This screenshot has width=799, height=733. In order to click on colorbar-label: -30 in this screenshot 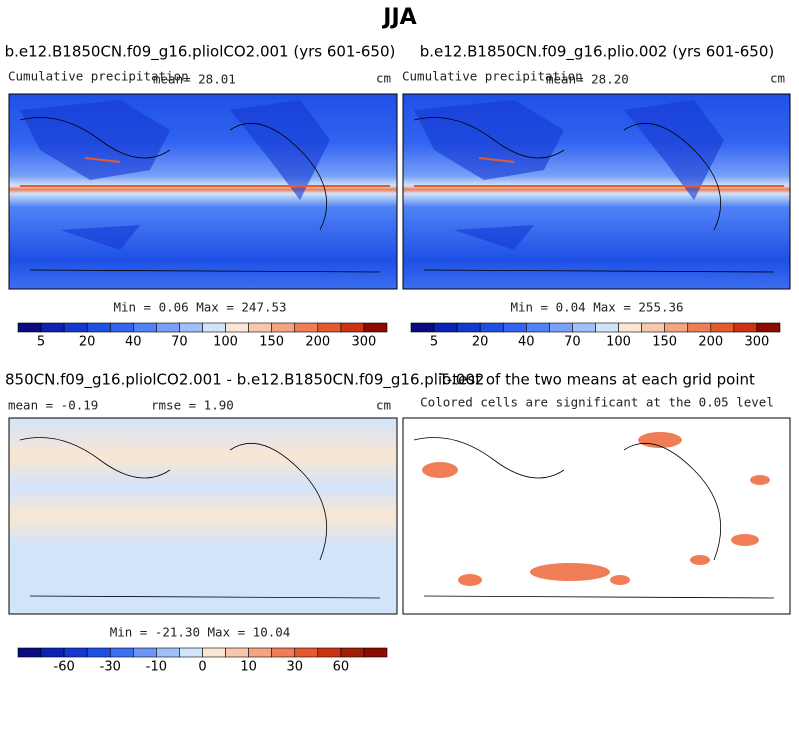, I will do `click(110, 667)`.